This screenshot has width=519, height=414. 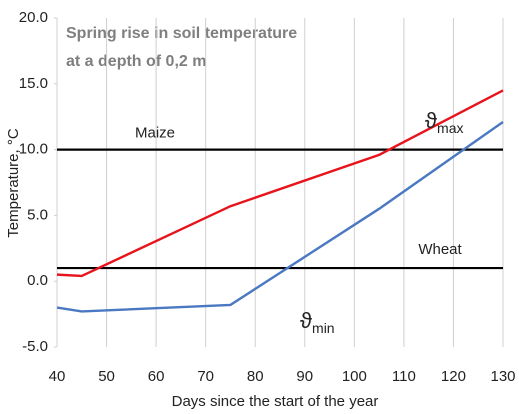 I want to click on y-tick-label: 15.0, so click(x=33, y=83).